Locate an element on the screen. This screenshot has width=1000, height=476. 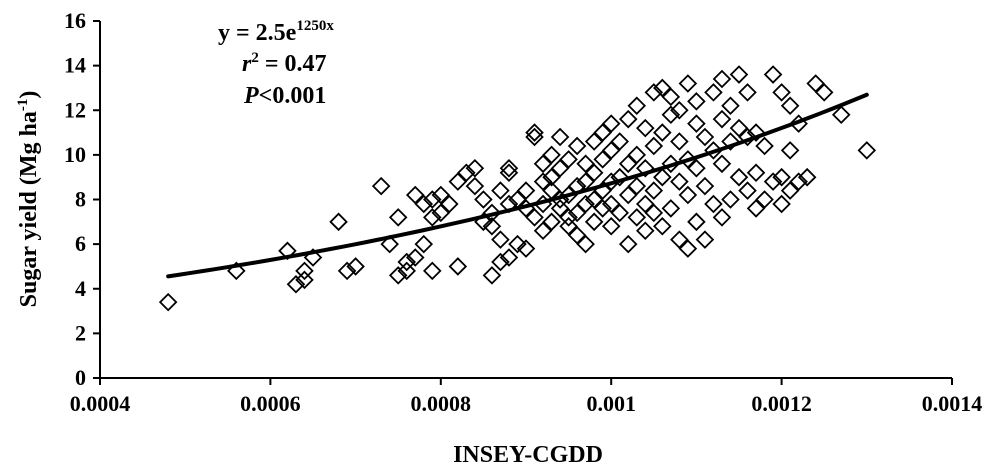
y-tick-label: 6 is located at coordinates (80, 243).